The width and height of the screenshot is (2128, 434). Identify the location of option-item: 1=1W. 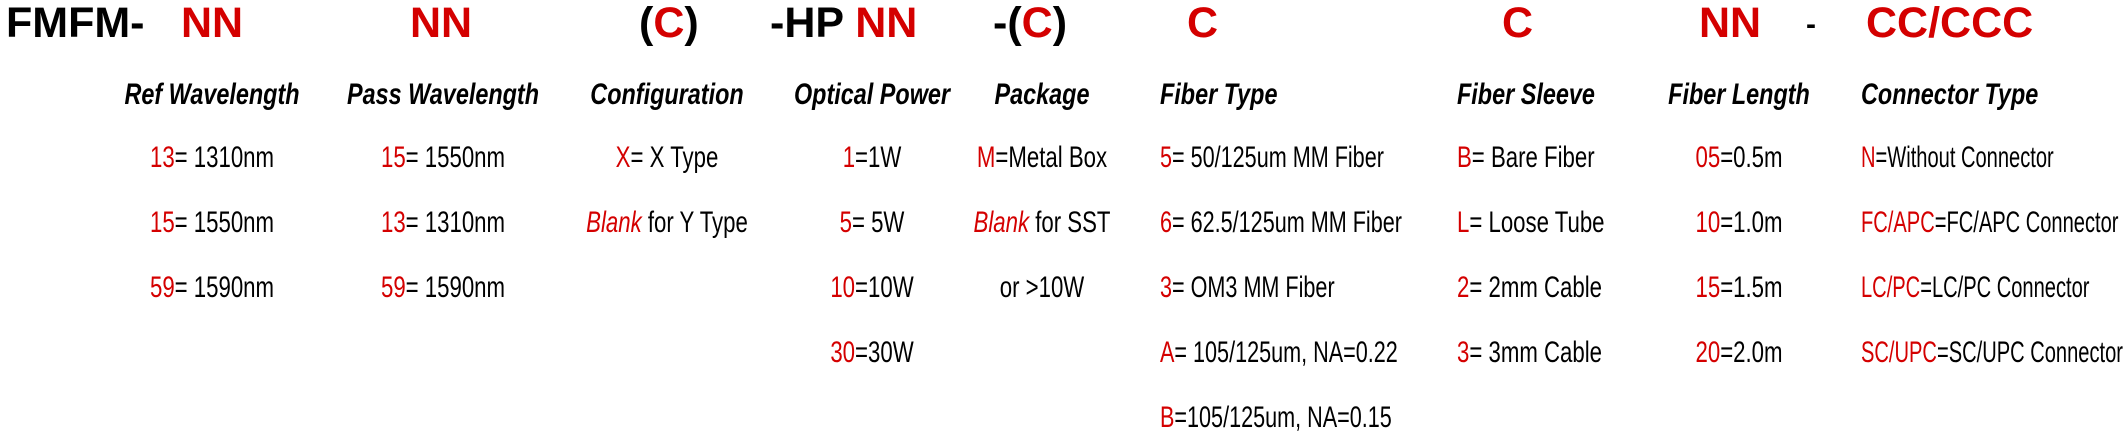
(872, 158).